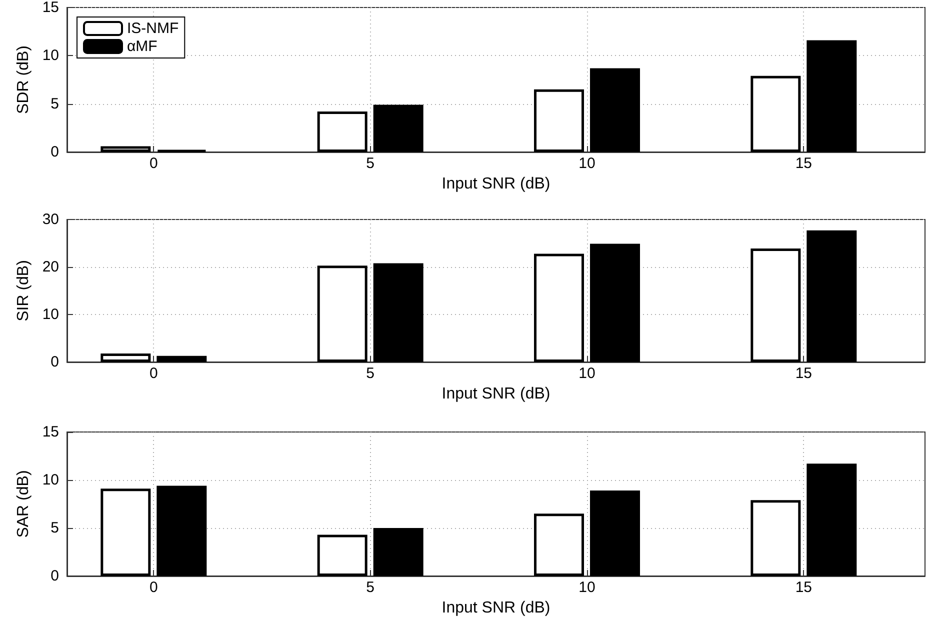 The height and width of the screenshot is (637, 945). I want to click on legend-label: IS-NMF, so click(153, 28).